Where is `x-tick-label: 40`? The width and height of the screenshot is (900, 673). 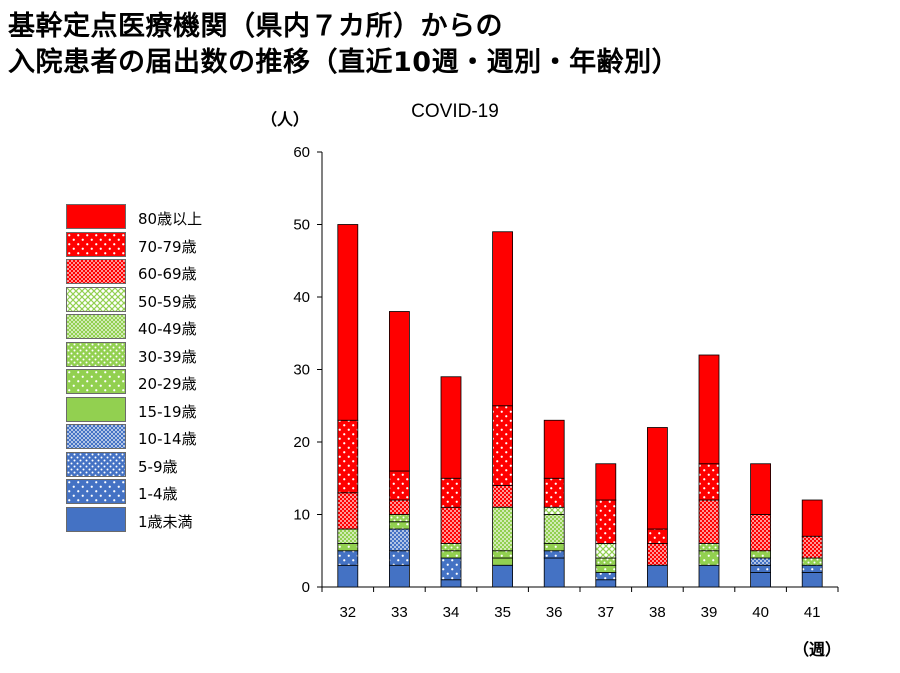 x-tick-label: 40 is located at coordinates (760, 612).